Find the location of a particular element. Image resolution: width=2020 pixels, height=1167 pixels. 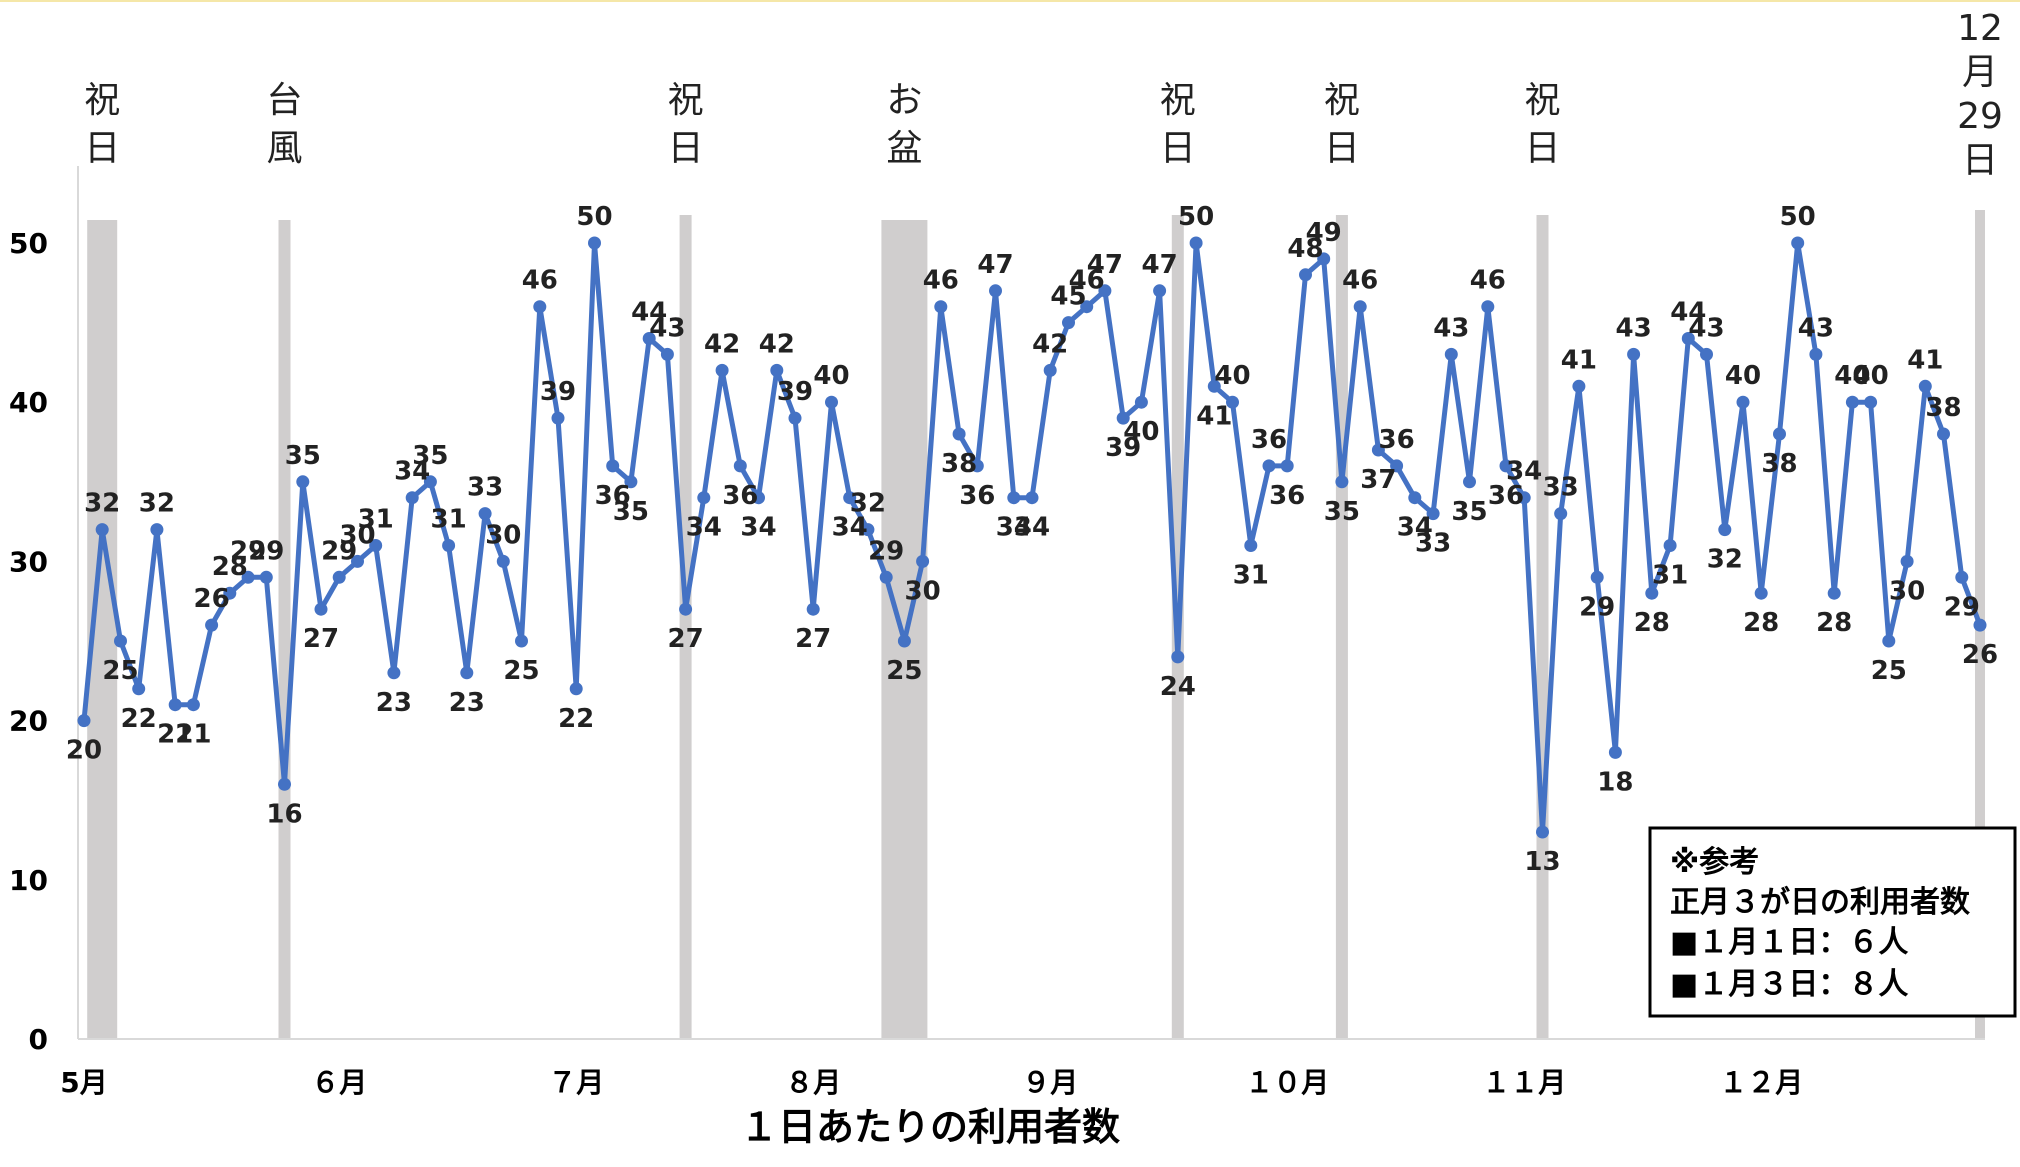

y-tick-label-40: 40 is located at coordinates (28, 402).